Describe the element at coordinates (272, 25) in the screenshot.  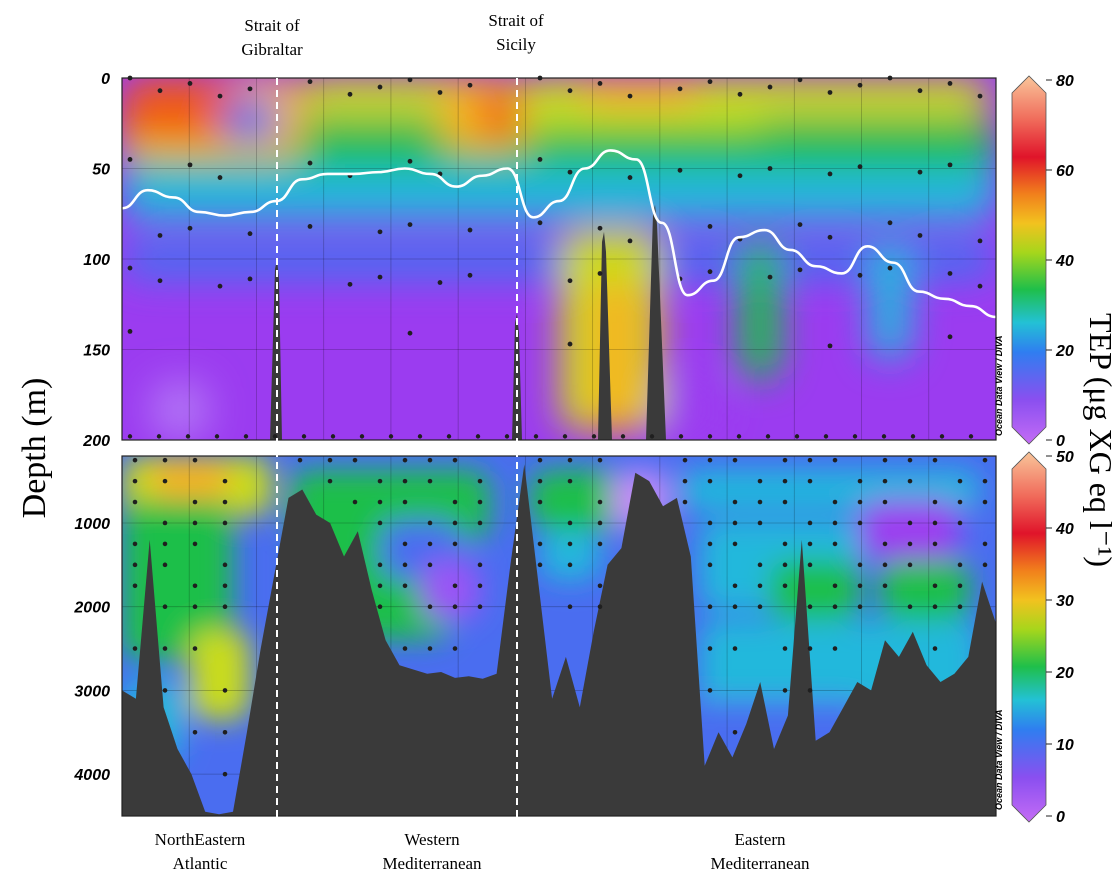
I see `strait-label-gibraltar-line1: Strait of` at that location.